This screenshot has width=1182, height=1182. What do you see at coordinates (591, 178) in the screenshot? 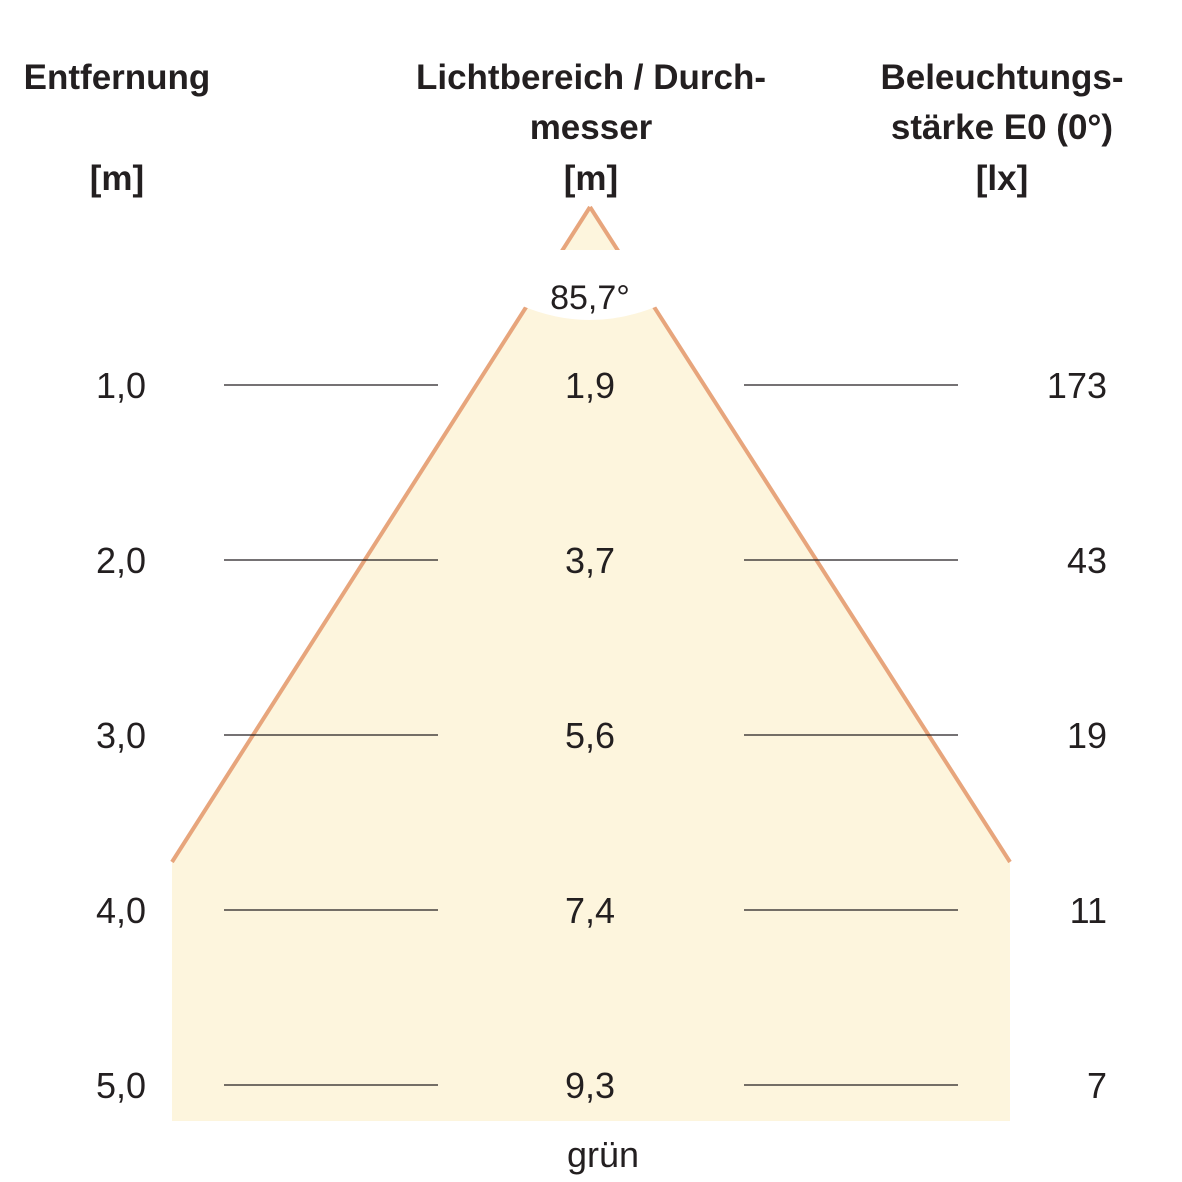
I see `header-diameter-unit: [m]` at bounding box center [591, 178].